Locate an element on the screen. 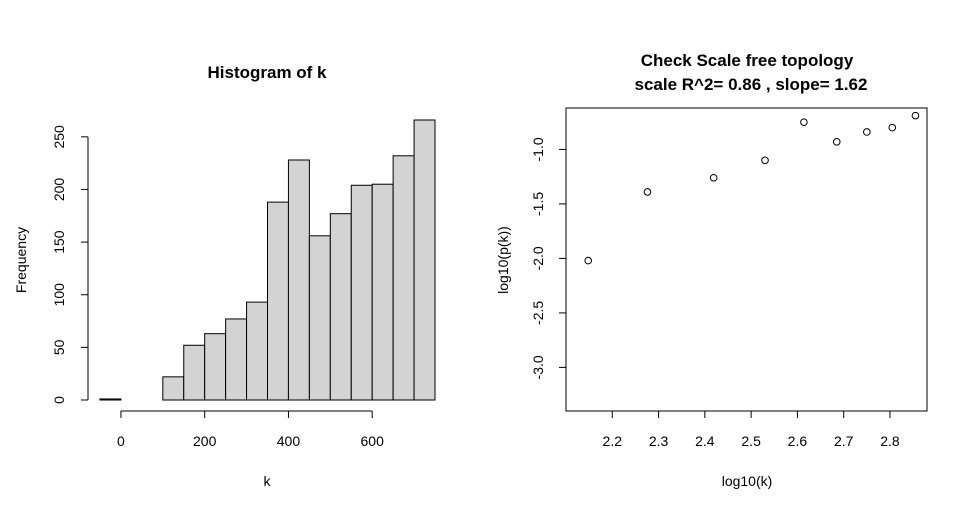  histogram-y-tick-label: 50 is located at coordinates (59, 347).